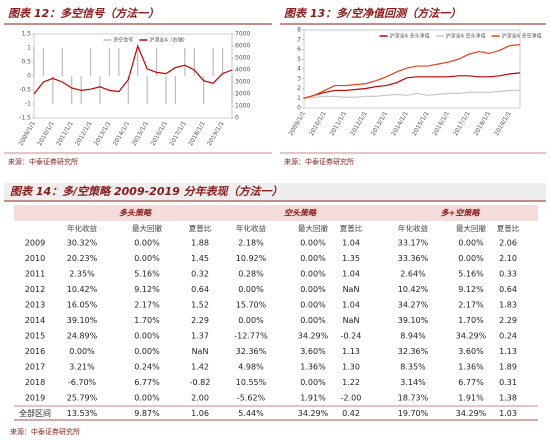 The width and height of the screenshot is (550, 441). I want to click on title-band, so click(275, 191).